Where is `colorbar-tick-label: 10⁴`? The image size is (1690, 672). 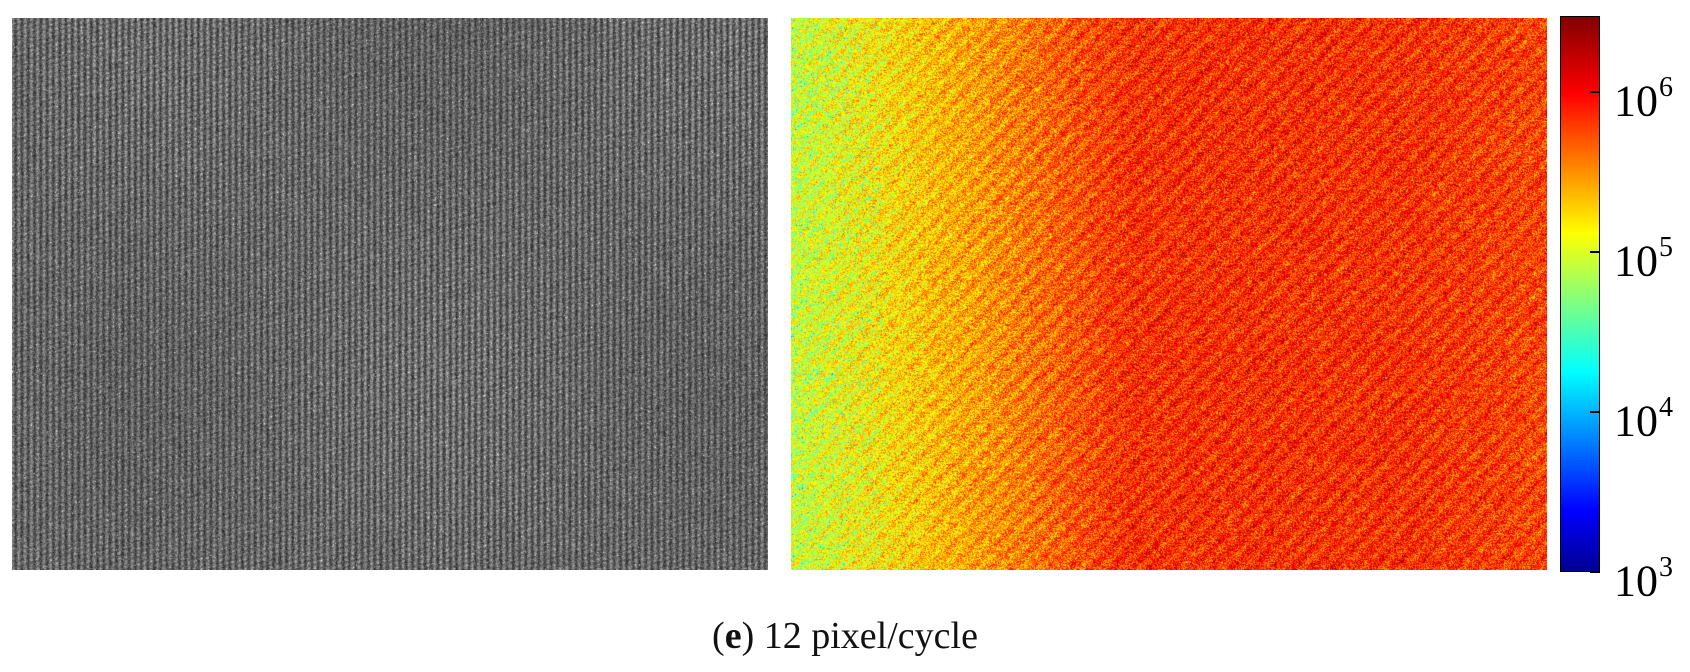 colorbar-tick-label: 10⁴ is located at coordinates (1643, 419).